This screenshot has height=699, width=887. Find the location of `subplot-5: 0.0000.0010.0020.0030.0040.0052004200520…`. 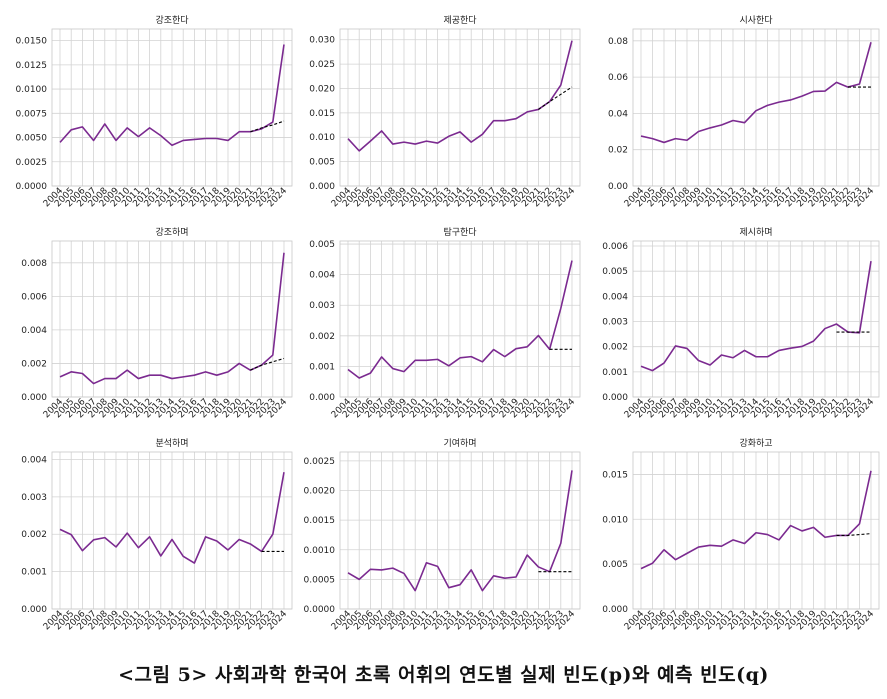

subplot-5: 0.0000.0010.0020.0030.0040.0052004200520… is located at coordinates (445, 323).